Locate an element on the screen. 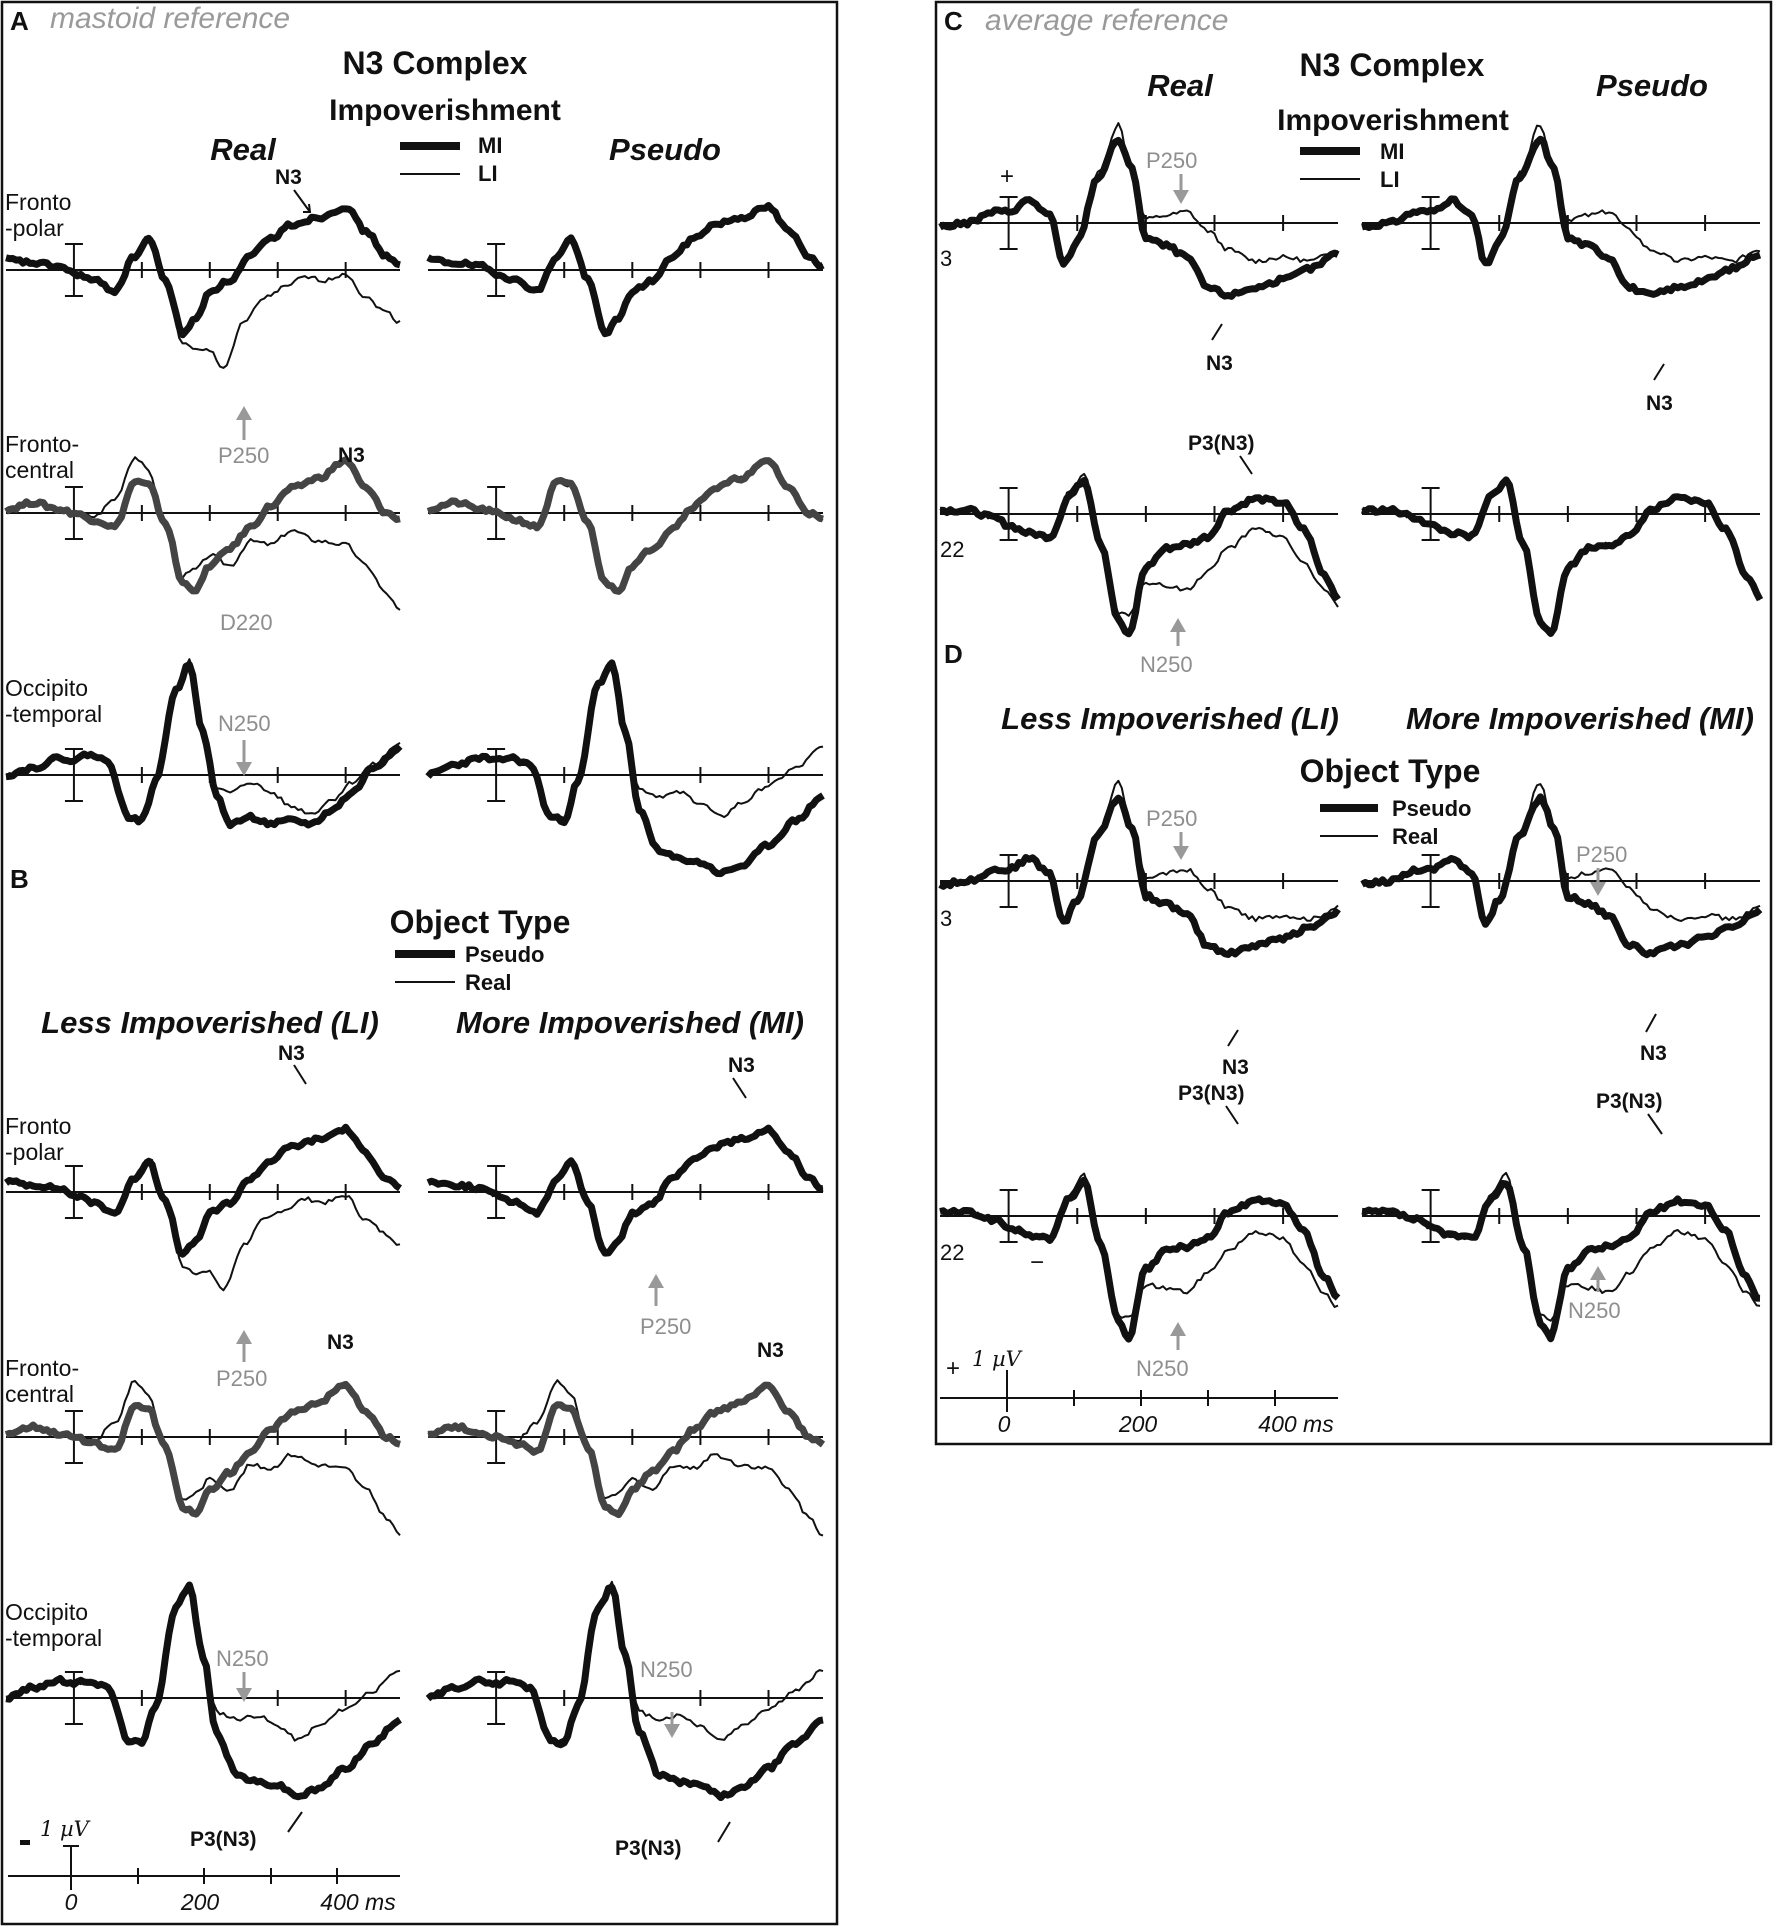 This screenshot has height=1927, width=1773. panel-c-reference: average reference is located at coordinates (1107, 20).